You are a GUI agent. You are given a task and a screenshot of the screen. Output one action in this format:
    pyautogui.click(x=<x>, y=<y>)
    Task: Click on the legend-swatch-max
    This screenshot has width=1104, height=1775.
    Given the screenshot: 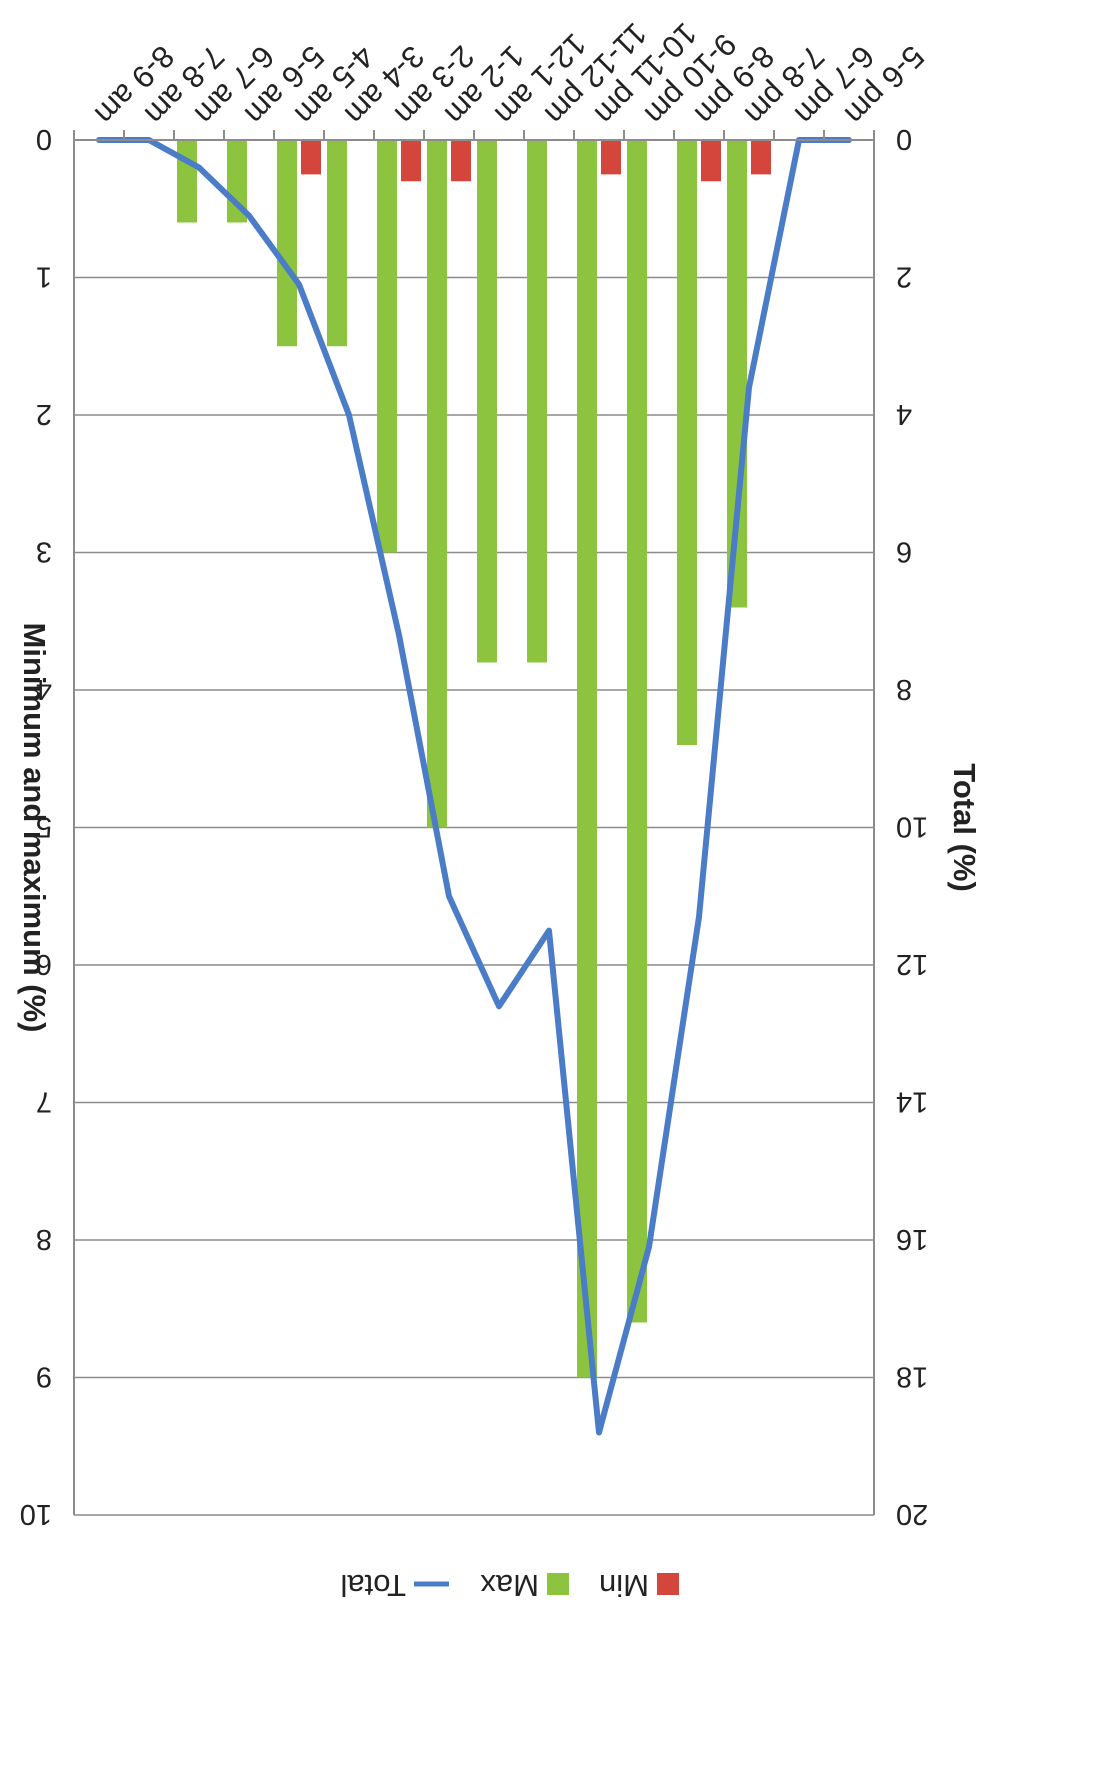 What is the action you would take?
    pyautogui.click(x=558, y=1584)
    